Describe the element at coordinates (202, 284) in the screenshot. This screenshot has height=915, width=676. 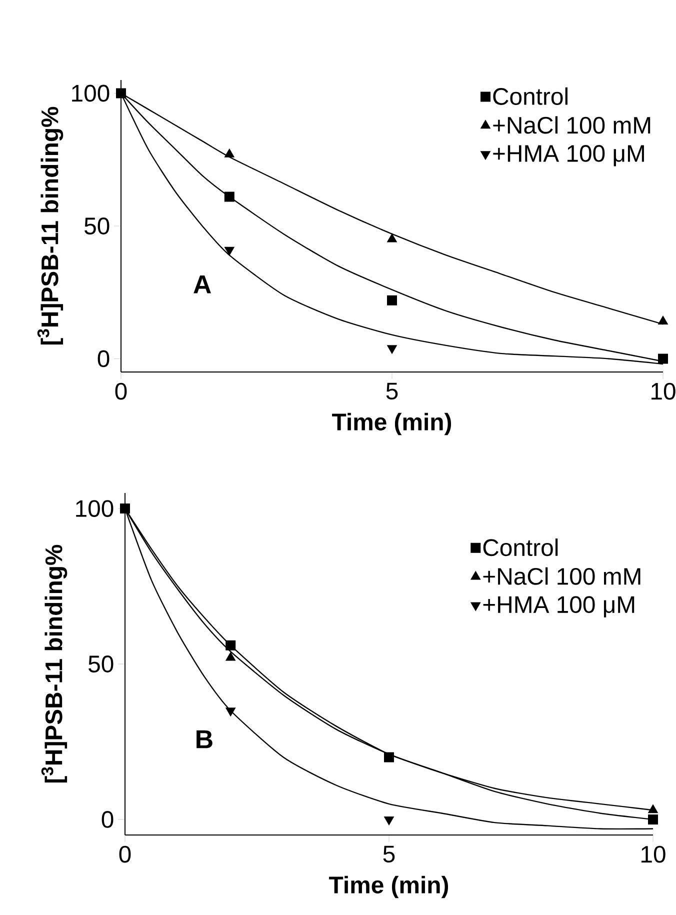
I see `annotation: A` at that location.